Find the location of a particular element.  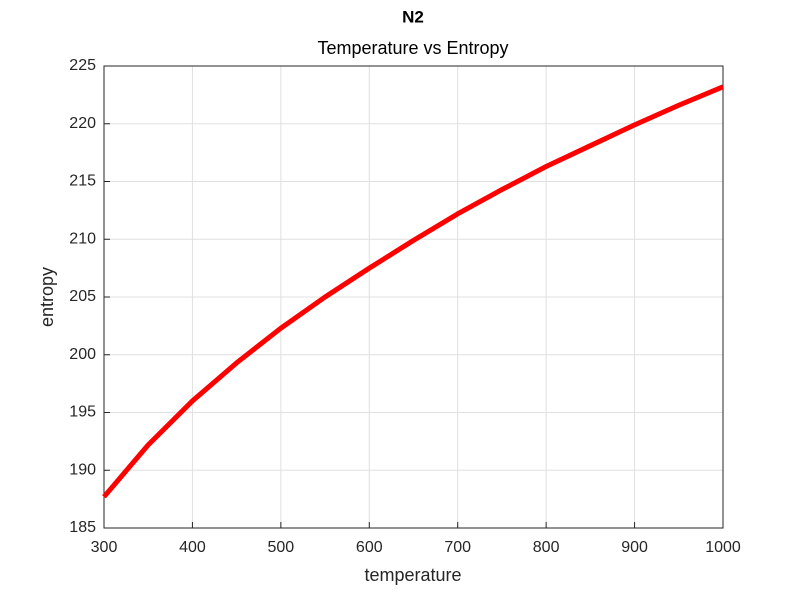

y-tick-label: 225 is located at coordinates (82, 65).